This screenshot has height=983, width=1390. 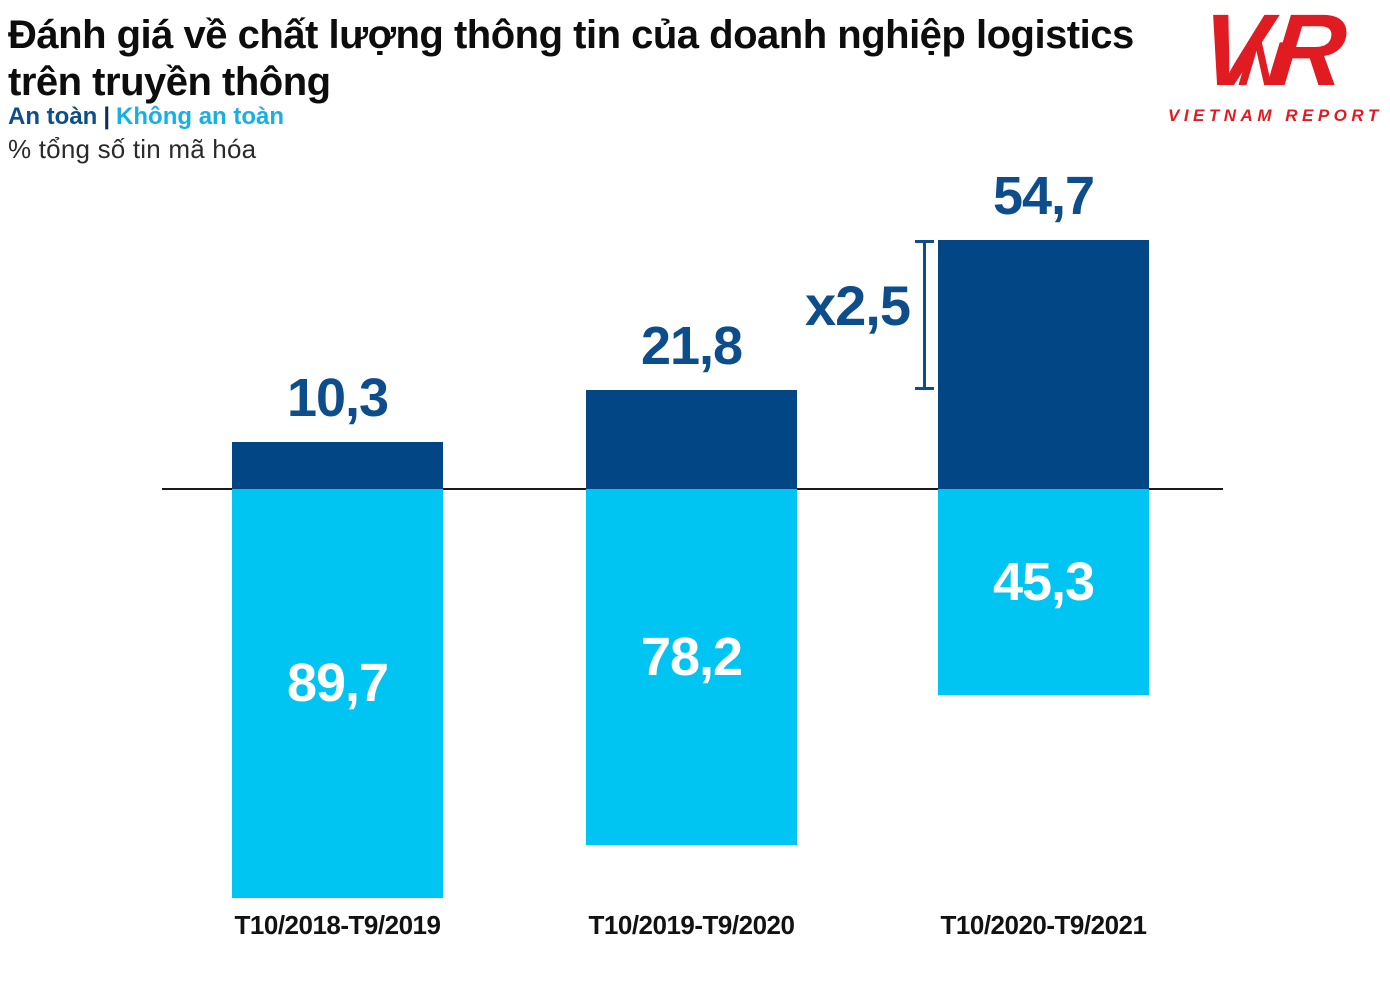 I want to click on unit-note: % tổng số tin mã hóa, so click(x=132, y=149).